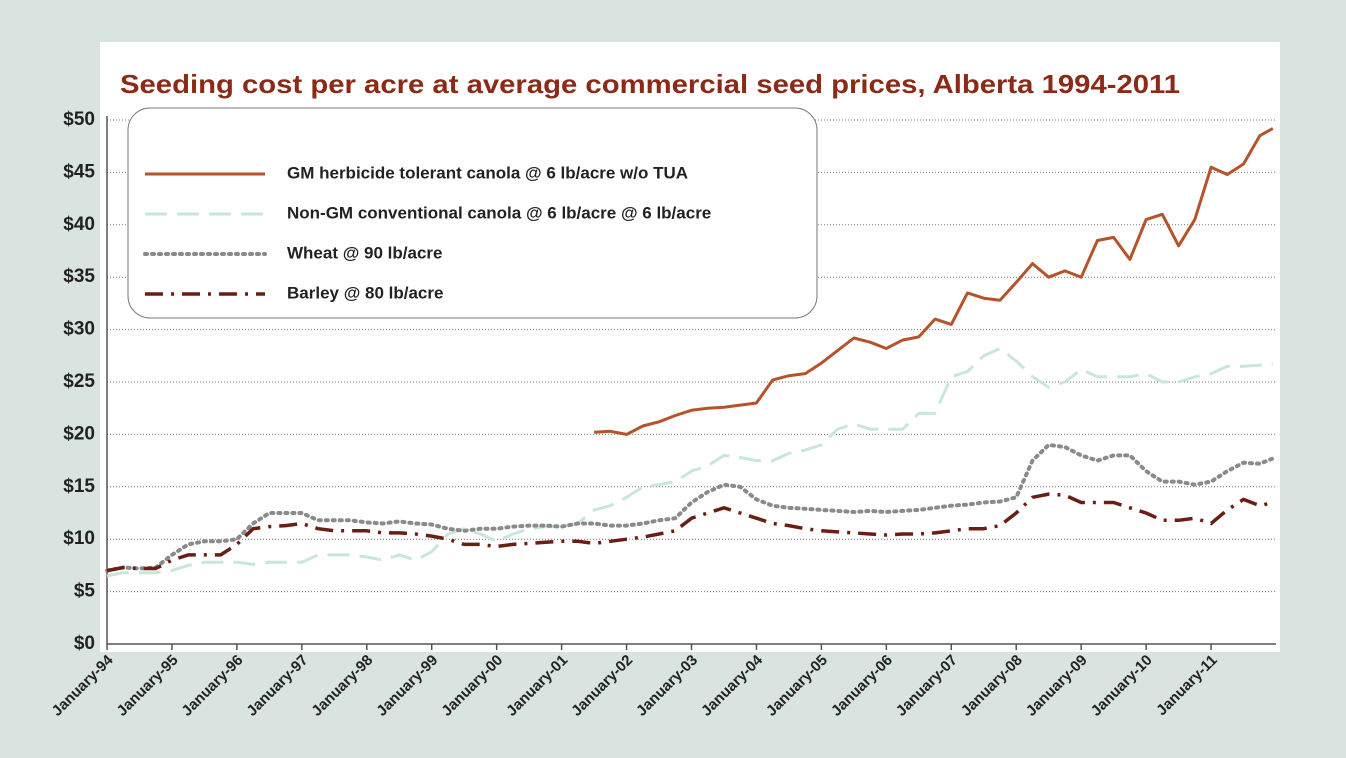 Image resolution: width=1346 pixels, height=758 pixels. I want to click on y-tick-label: $10, so click(79, 538).